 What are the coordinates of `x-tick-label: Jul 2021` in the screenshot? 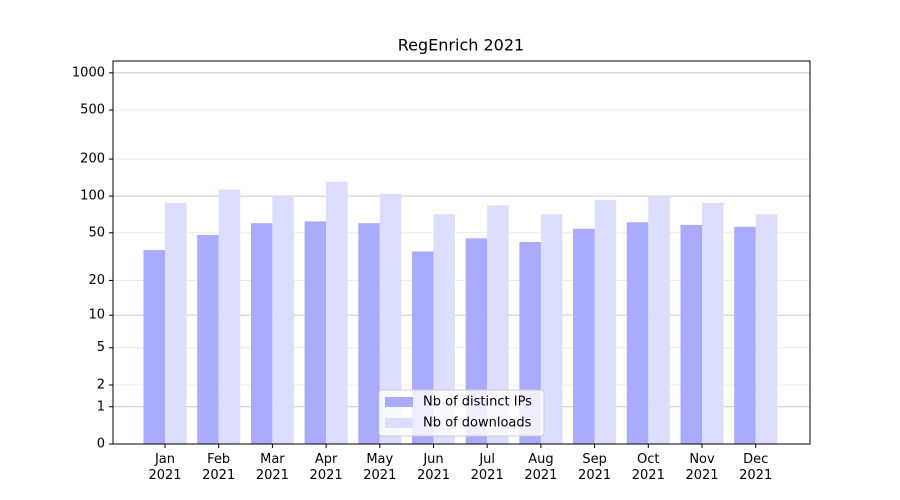 It's located at (487, 467).